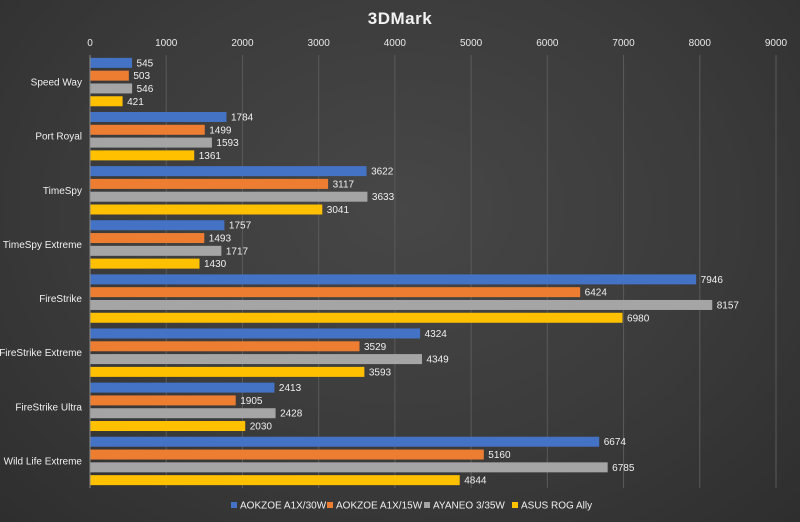  Describe the element at coordinates (290, 388) in the screenshot. I see `data-label: 2413` at that location.